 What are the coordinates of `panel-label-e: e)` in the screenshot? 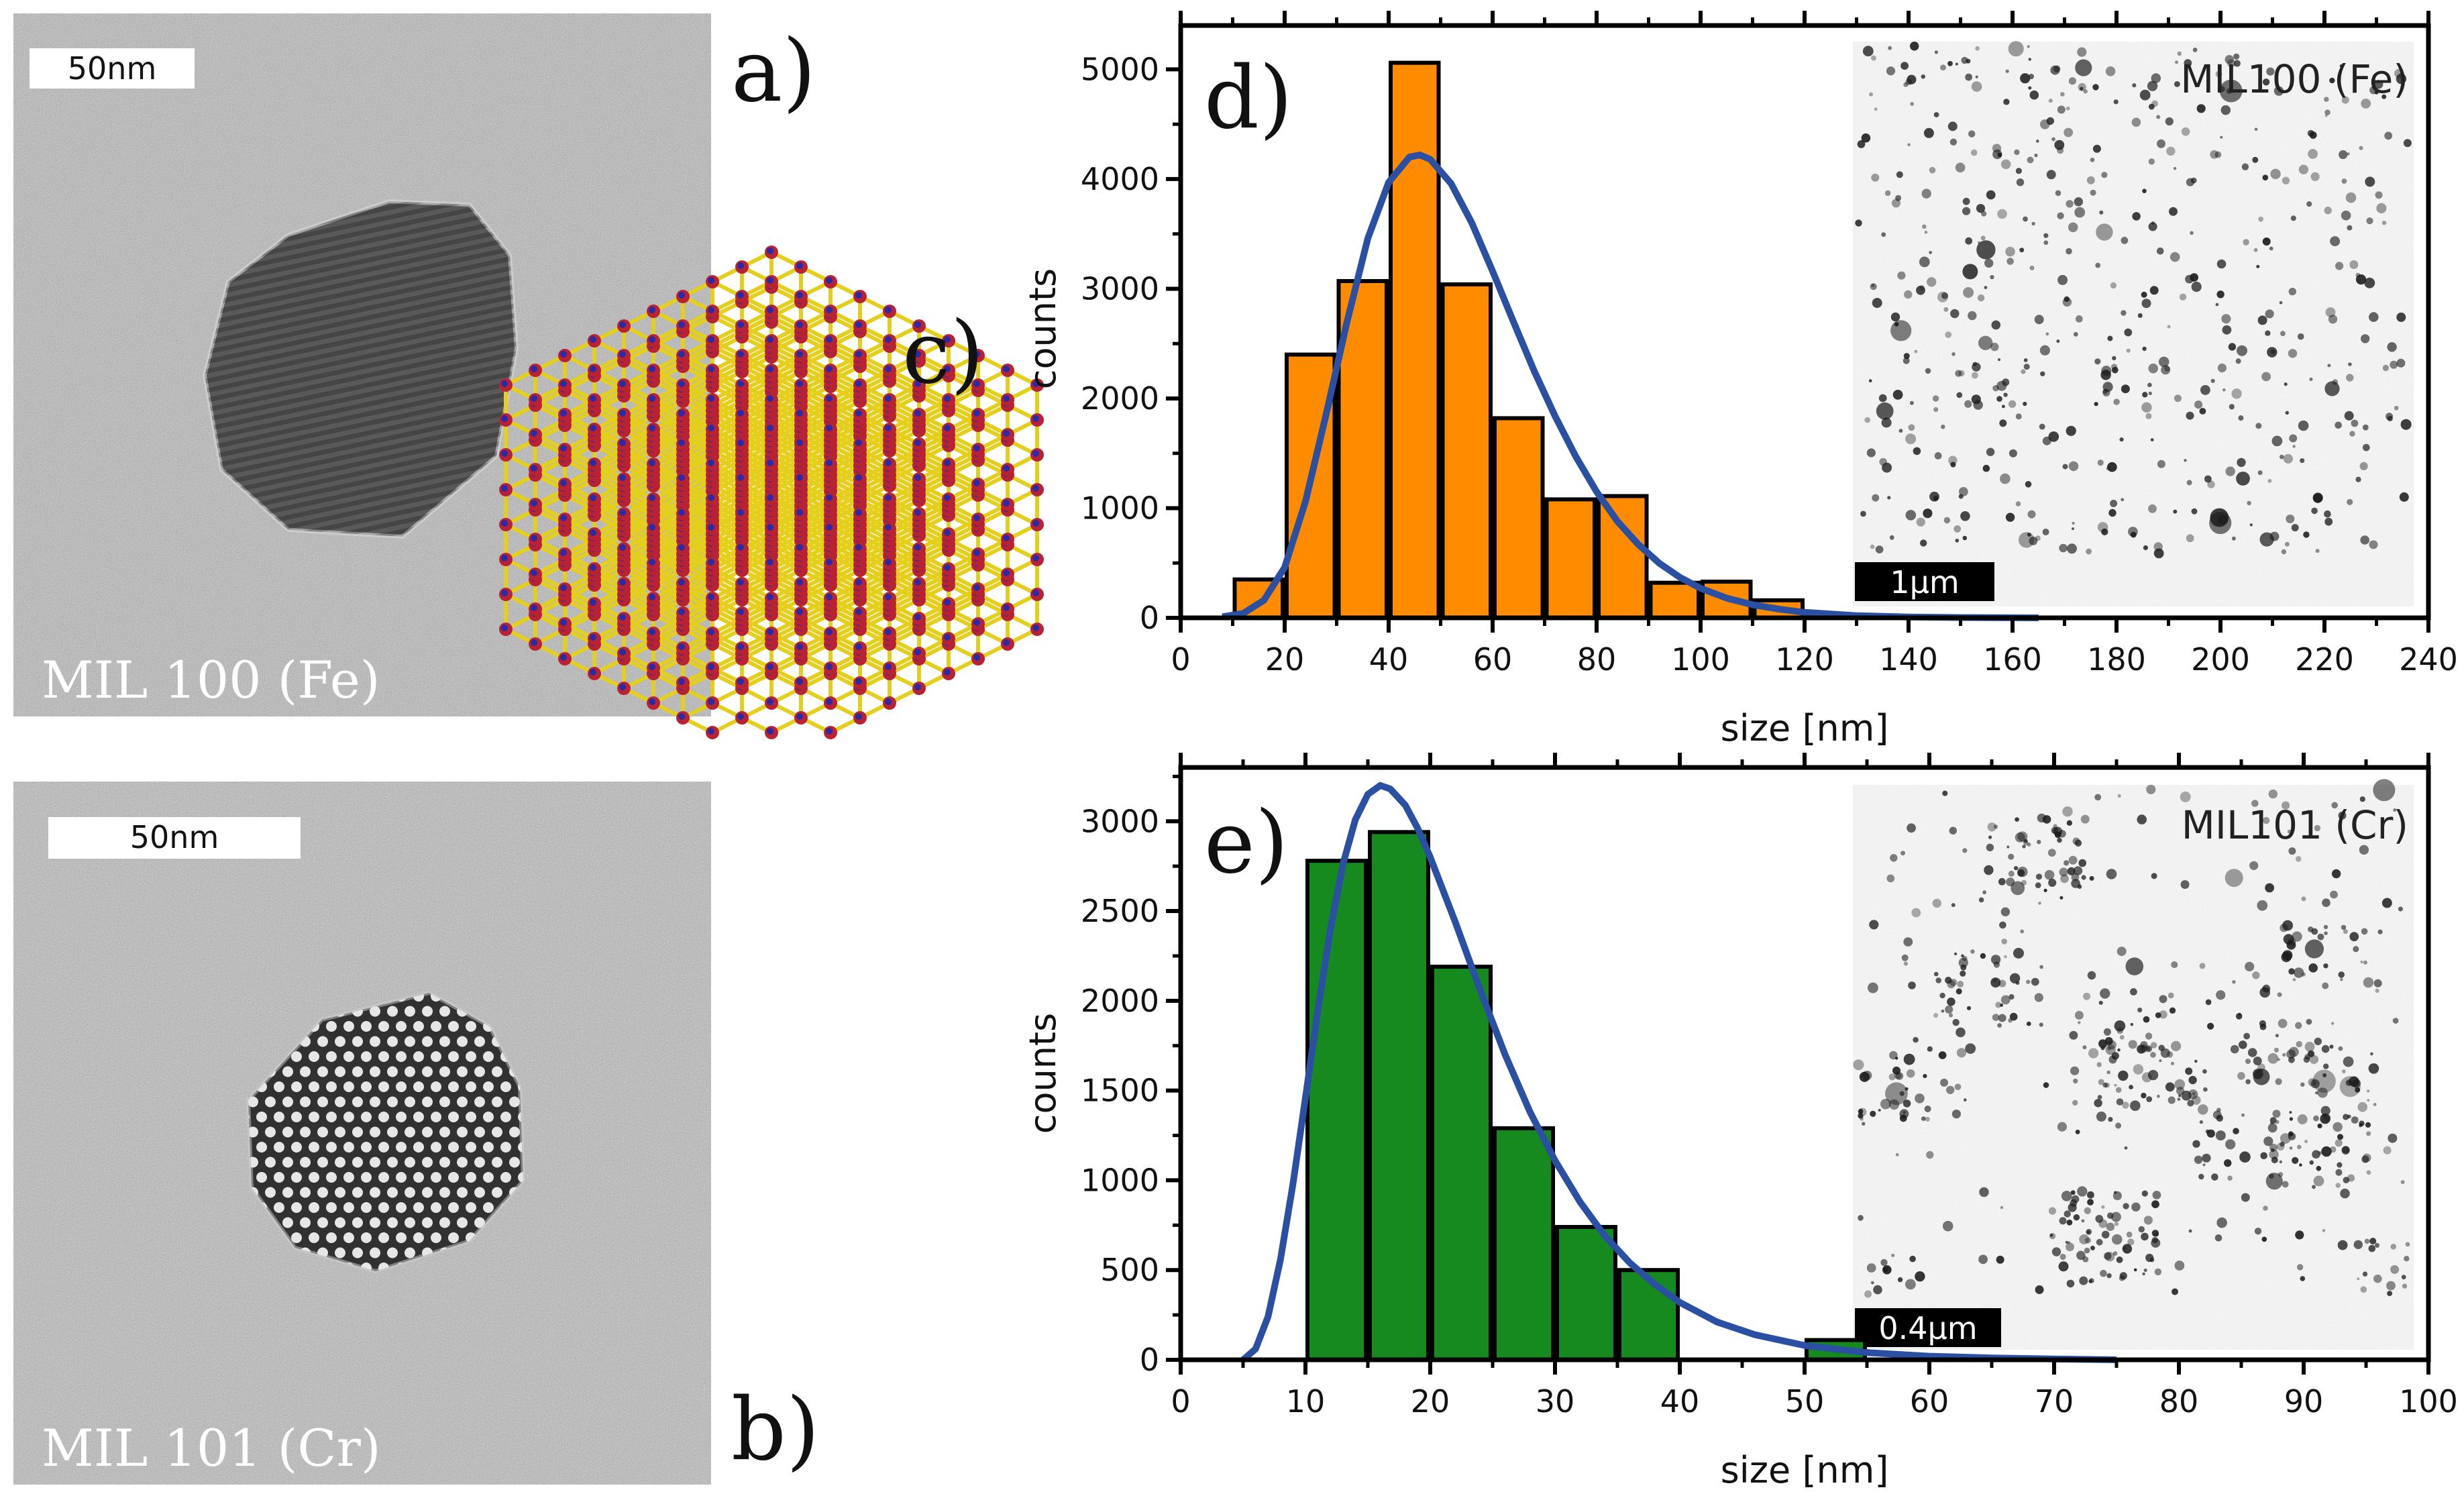 It's located at (1246, 843).